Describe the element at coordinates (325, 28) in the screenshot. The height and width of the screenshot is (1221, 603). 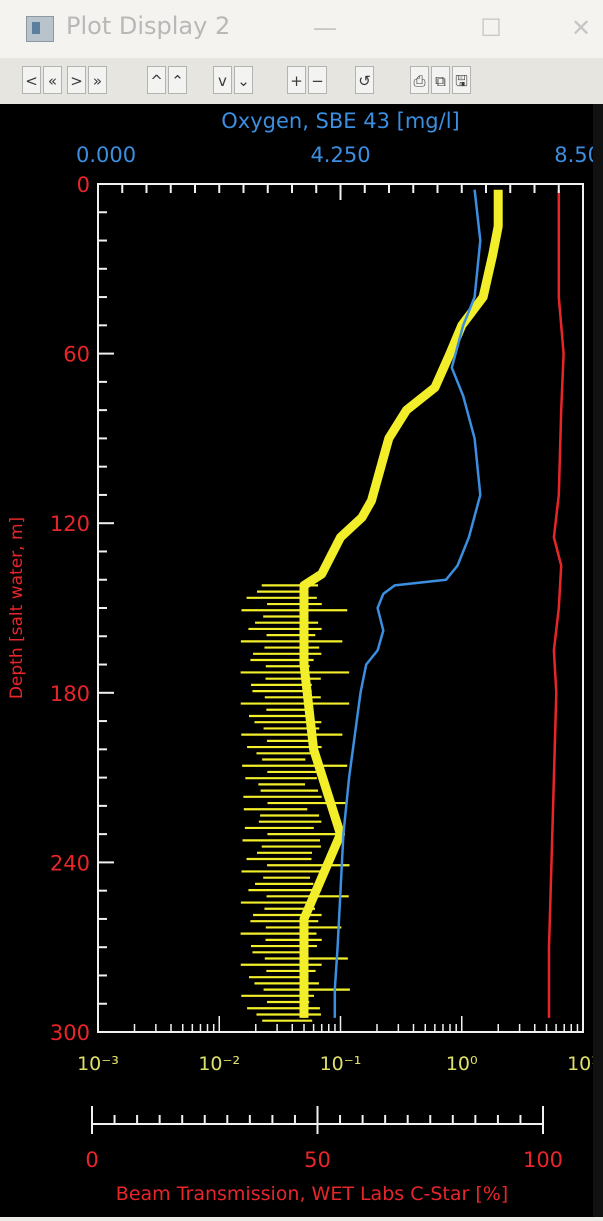
I see `minimize-button: —` at that location.